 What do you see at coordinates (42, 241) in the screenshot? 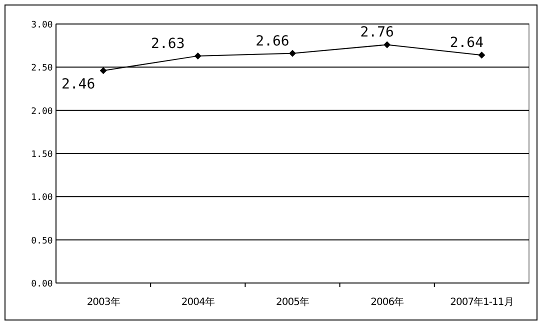
I see `y-tick-label: 0.50` at bounding box center [42, 241].